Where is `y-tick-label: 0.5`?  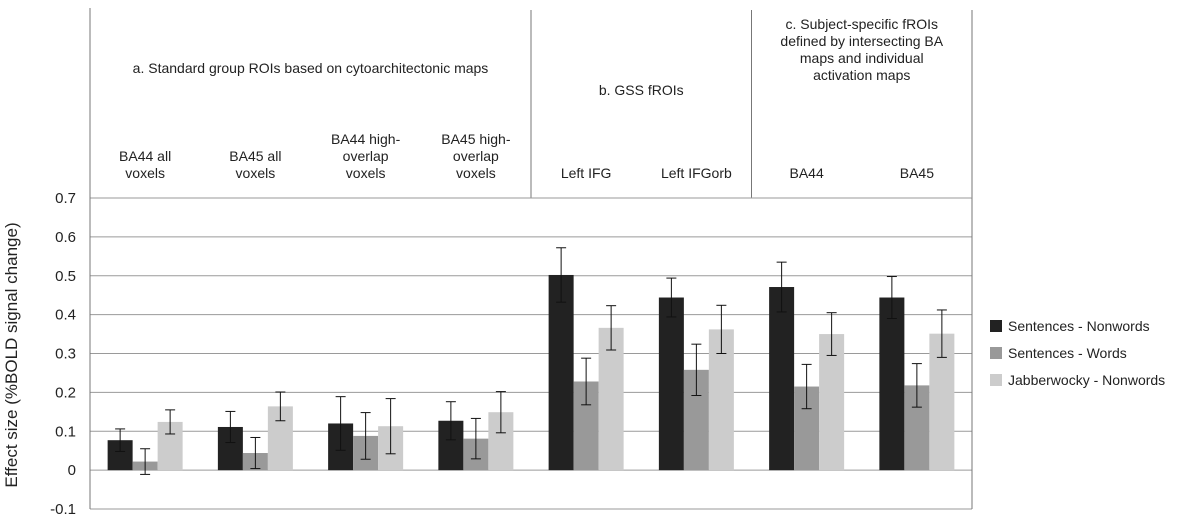
y-tick-label: 0.5 is located at coordinates (65, 276).